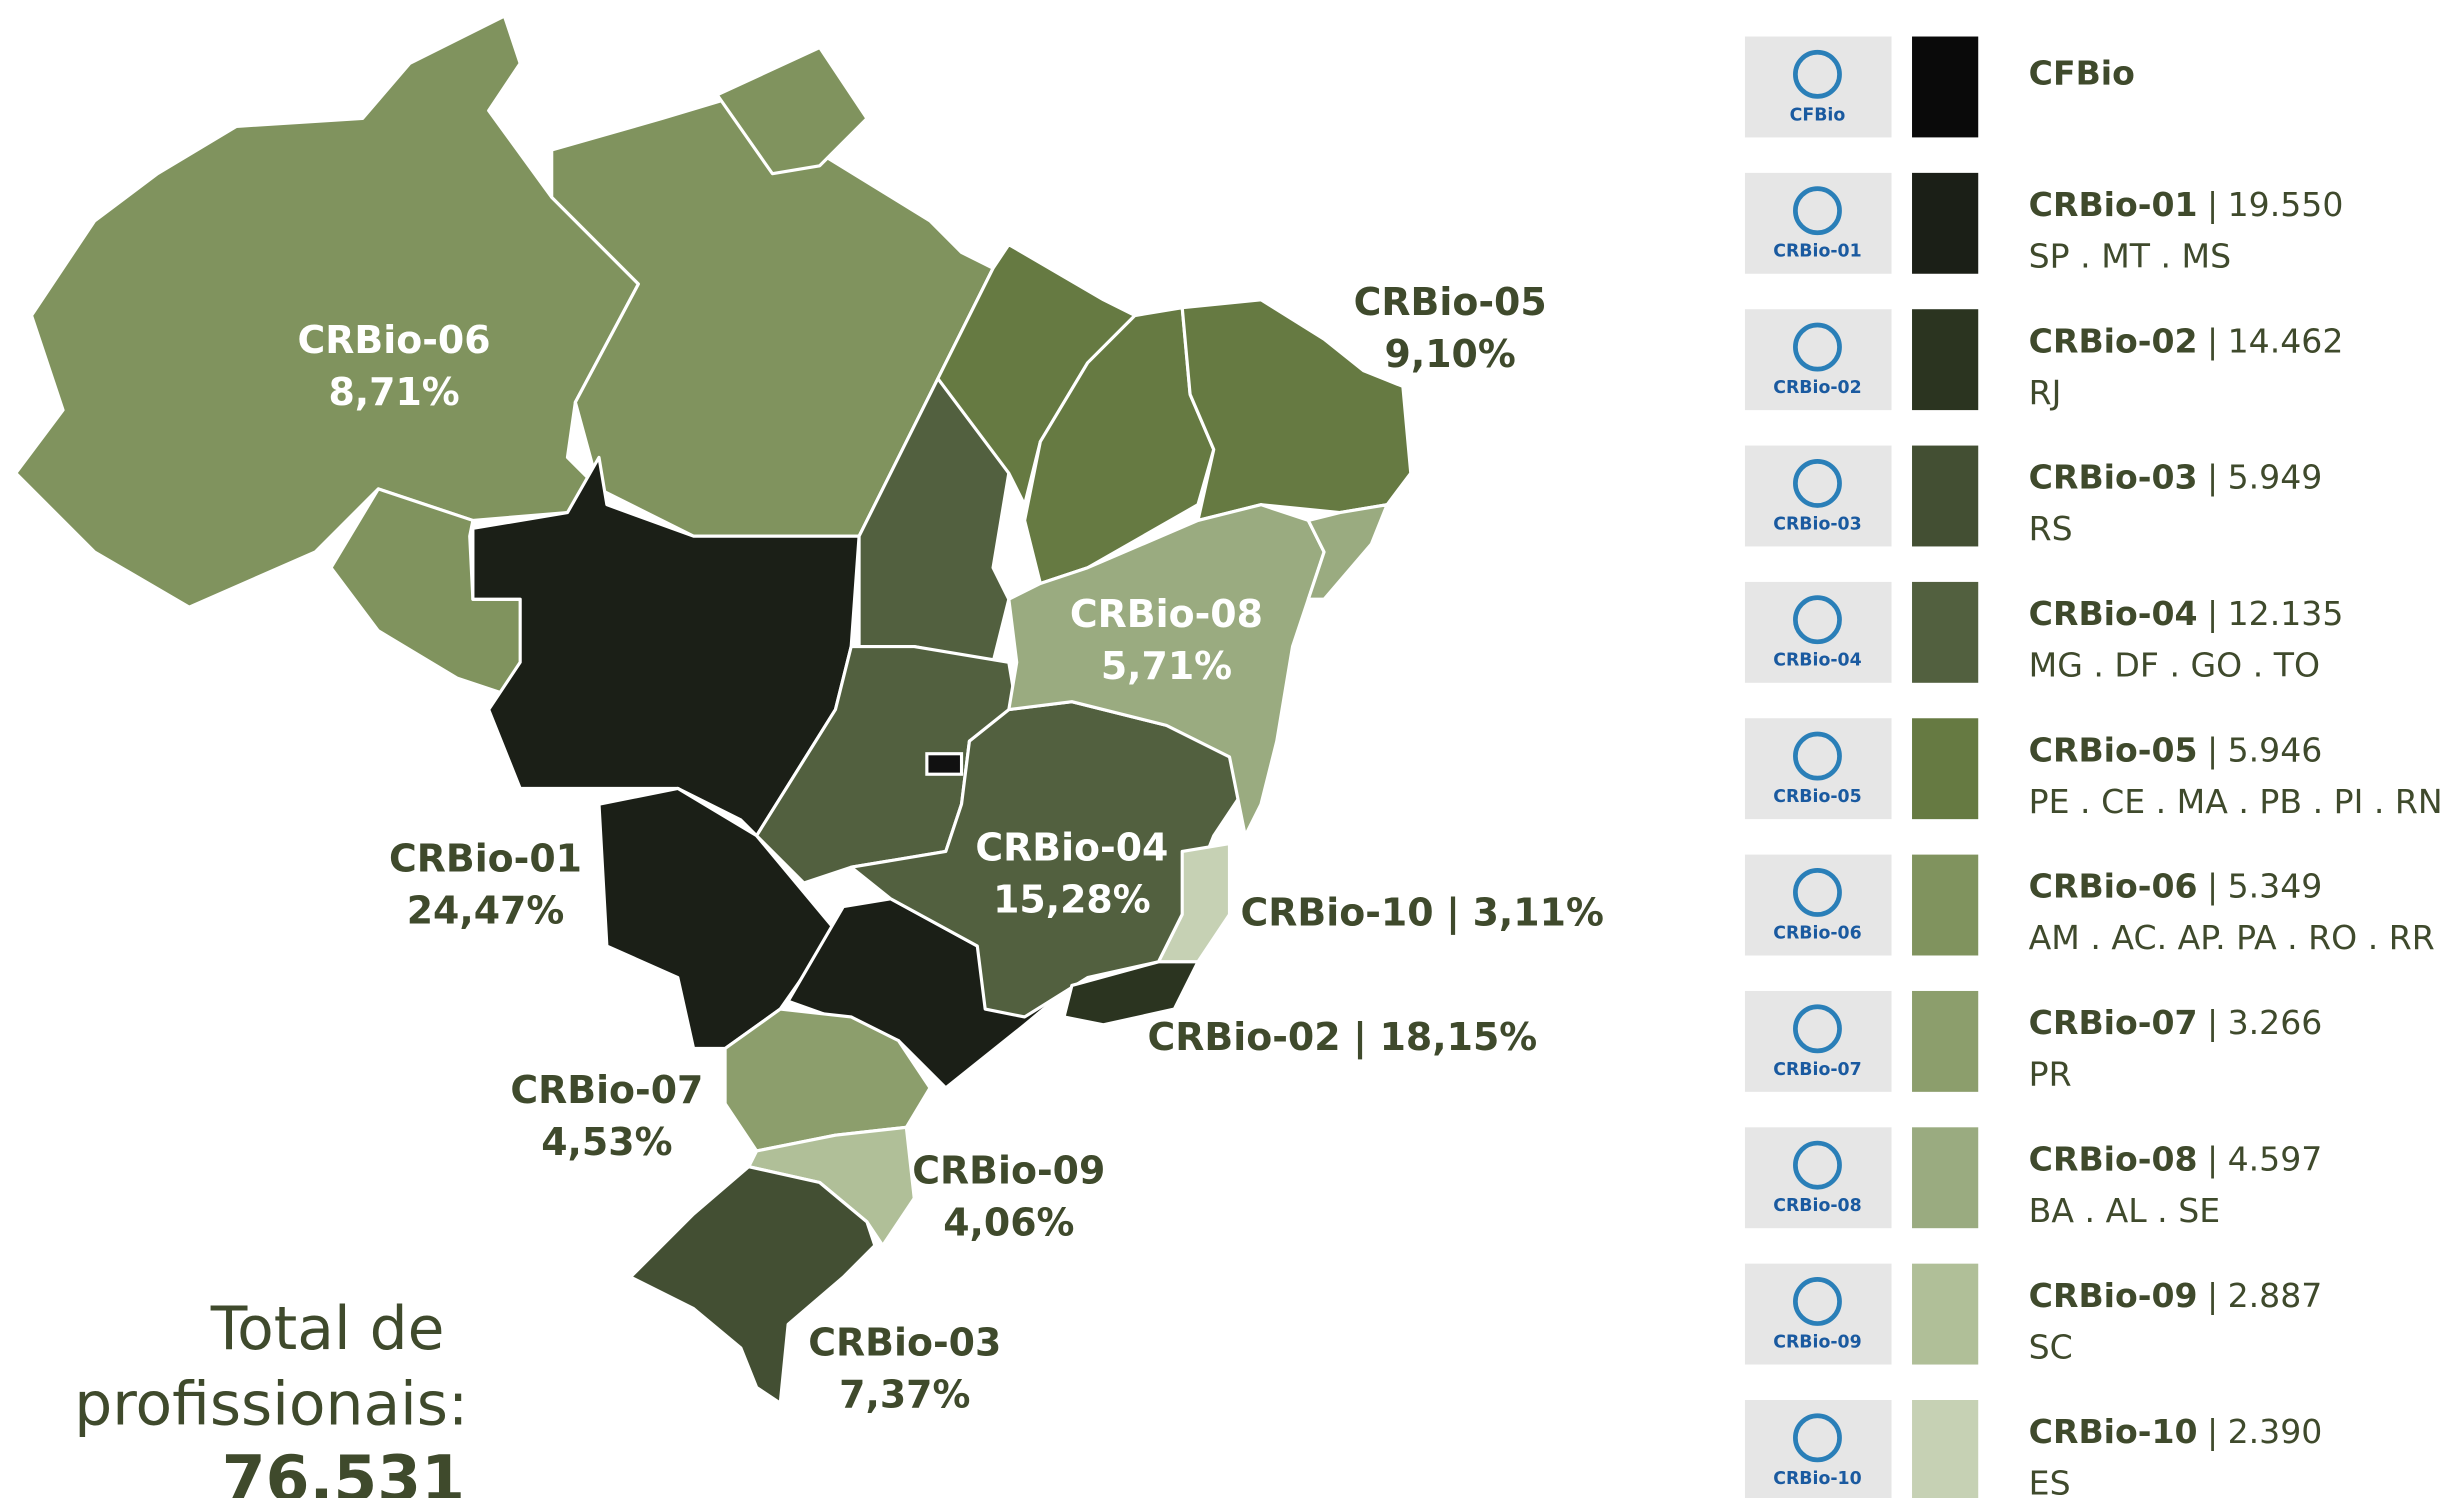 The width and height of the screenshot is (2459, 1498). I want to click on legend-count: 3.266, so click(2275, 1022).